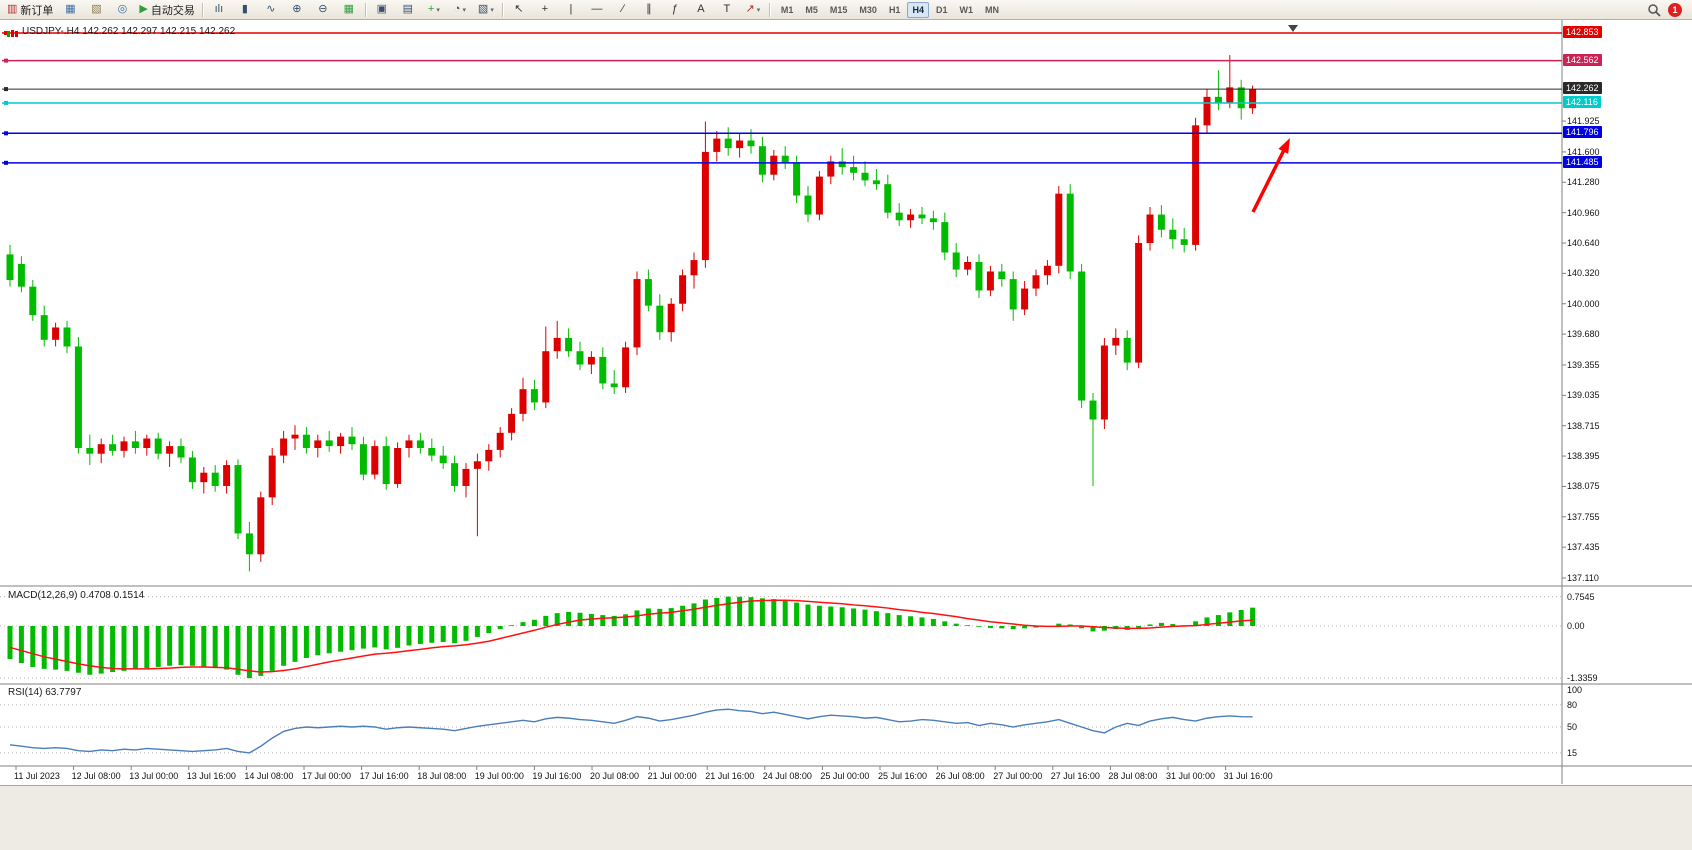 The width and height of the screenshot is (1692, 850). What do you see at coordinates (1654, 10) in the screenshot?
I see `search-icon` at bounding box center [1654, 10].